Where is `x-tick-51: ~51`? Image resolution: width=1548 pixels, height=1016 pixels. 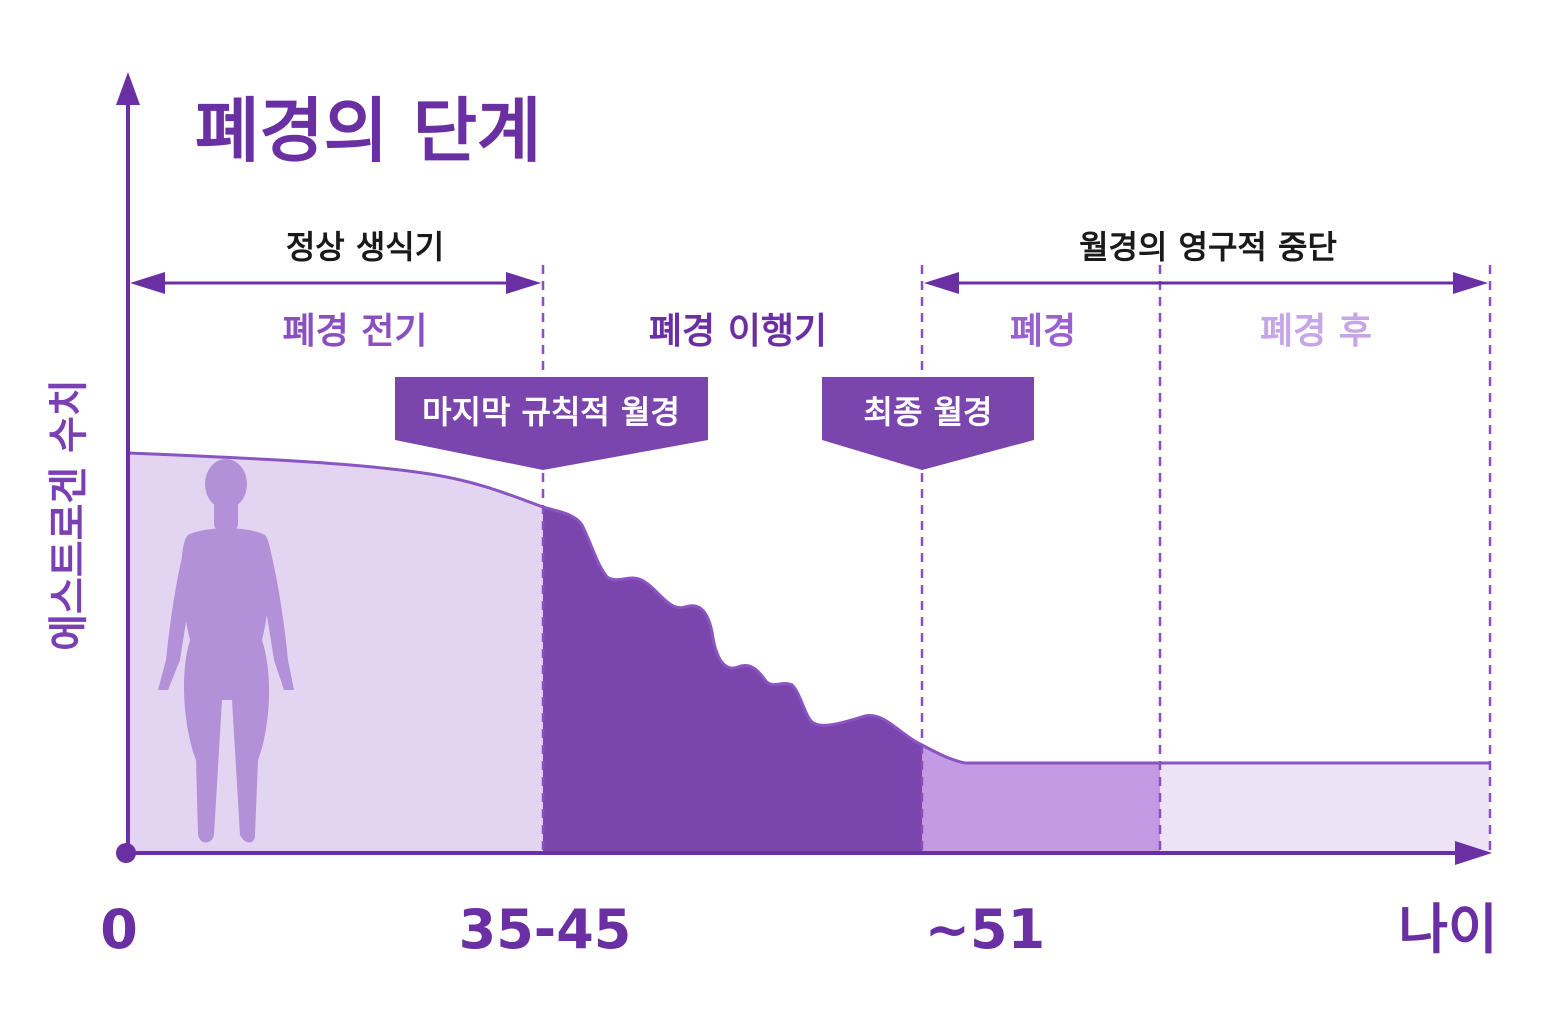
x-tick-51: ~51 is located at coordinates (985, 929).